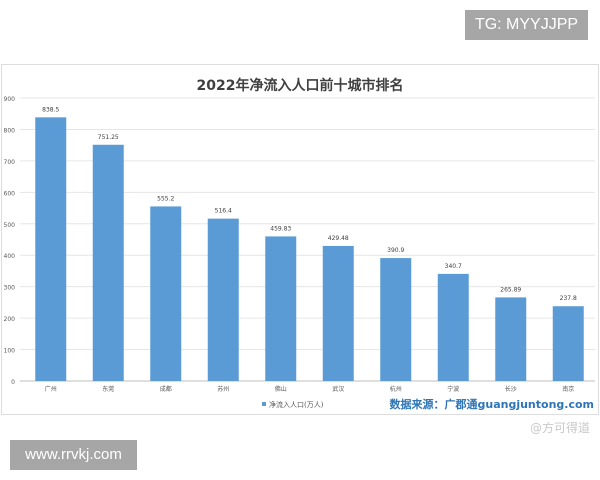 This screenshot has width=600, height=480. I want to click on x-tick-label: 成都, so click(166, 389).